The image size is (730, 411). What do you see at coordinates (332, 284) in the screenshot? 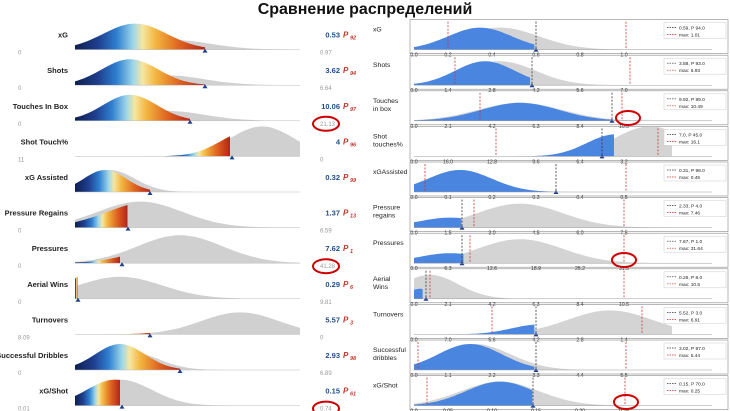
I see `left-value-label: 0.29` at bounding box center [332, 284].